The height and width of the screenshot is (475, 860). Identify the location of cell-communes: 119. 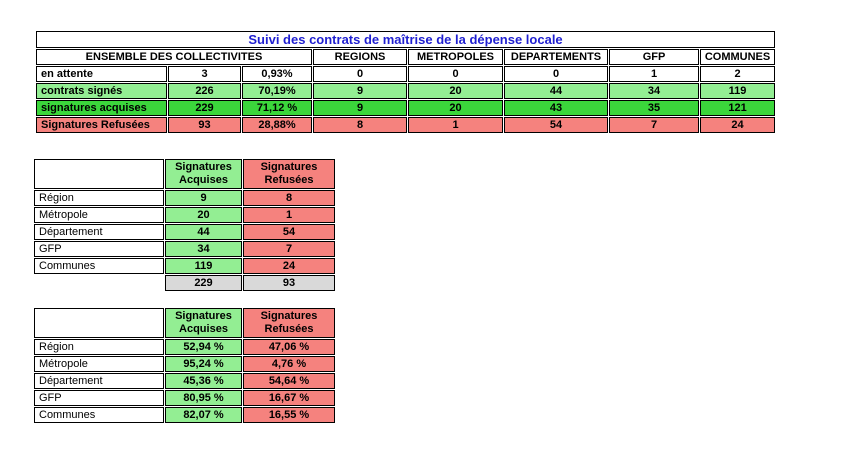
(738, 91).